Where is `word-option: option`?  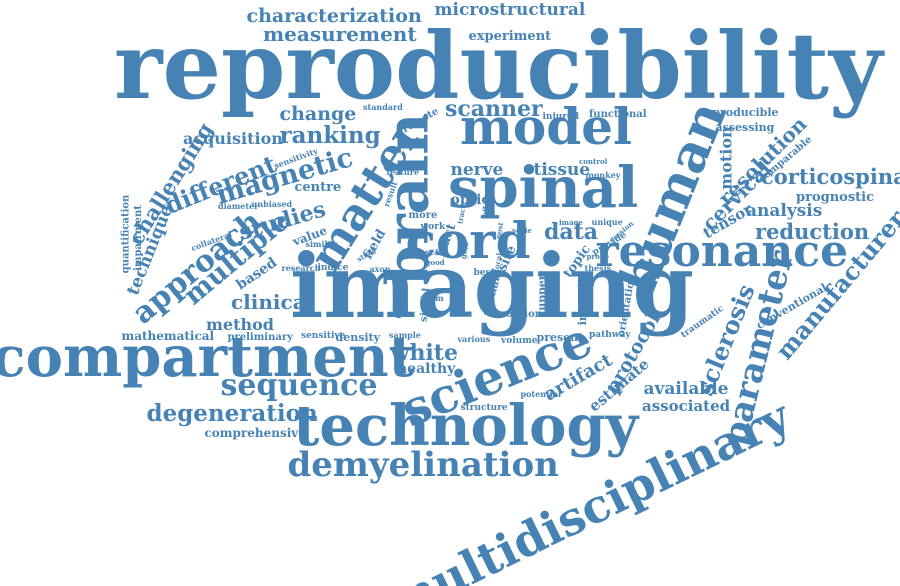
word-option: option is located at coordinates (524, 314).